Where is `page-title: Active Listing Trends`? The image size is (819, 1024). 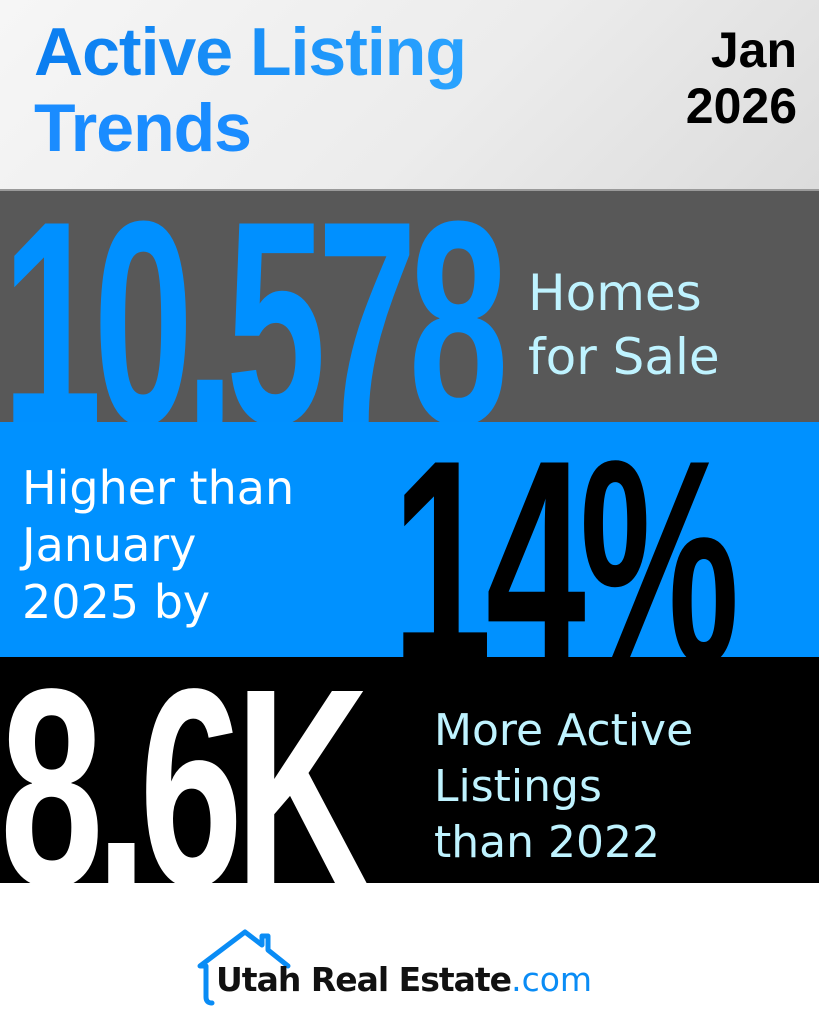 page-title: Active Listing Trends is located at coordinates (250, 90).